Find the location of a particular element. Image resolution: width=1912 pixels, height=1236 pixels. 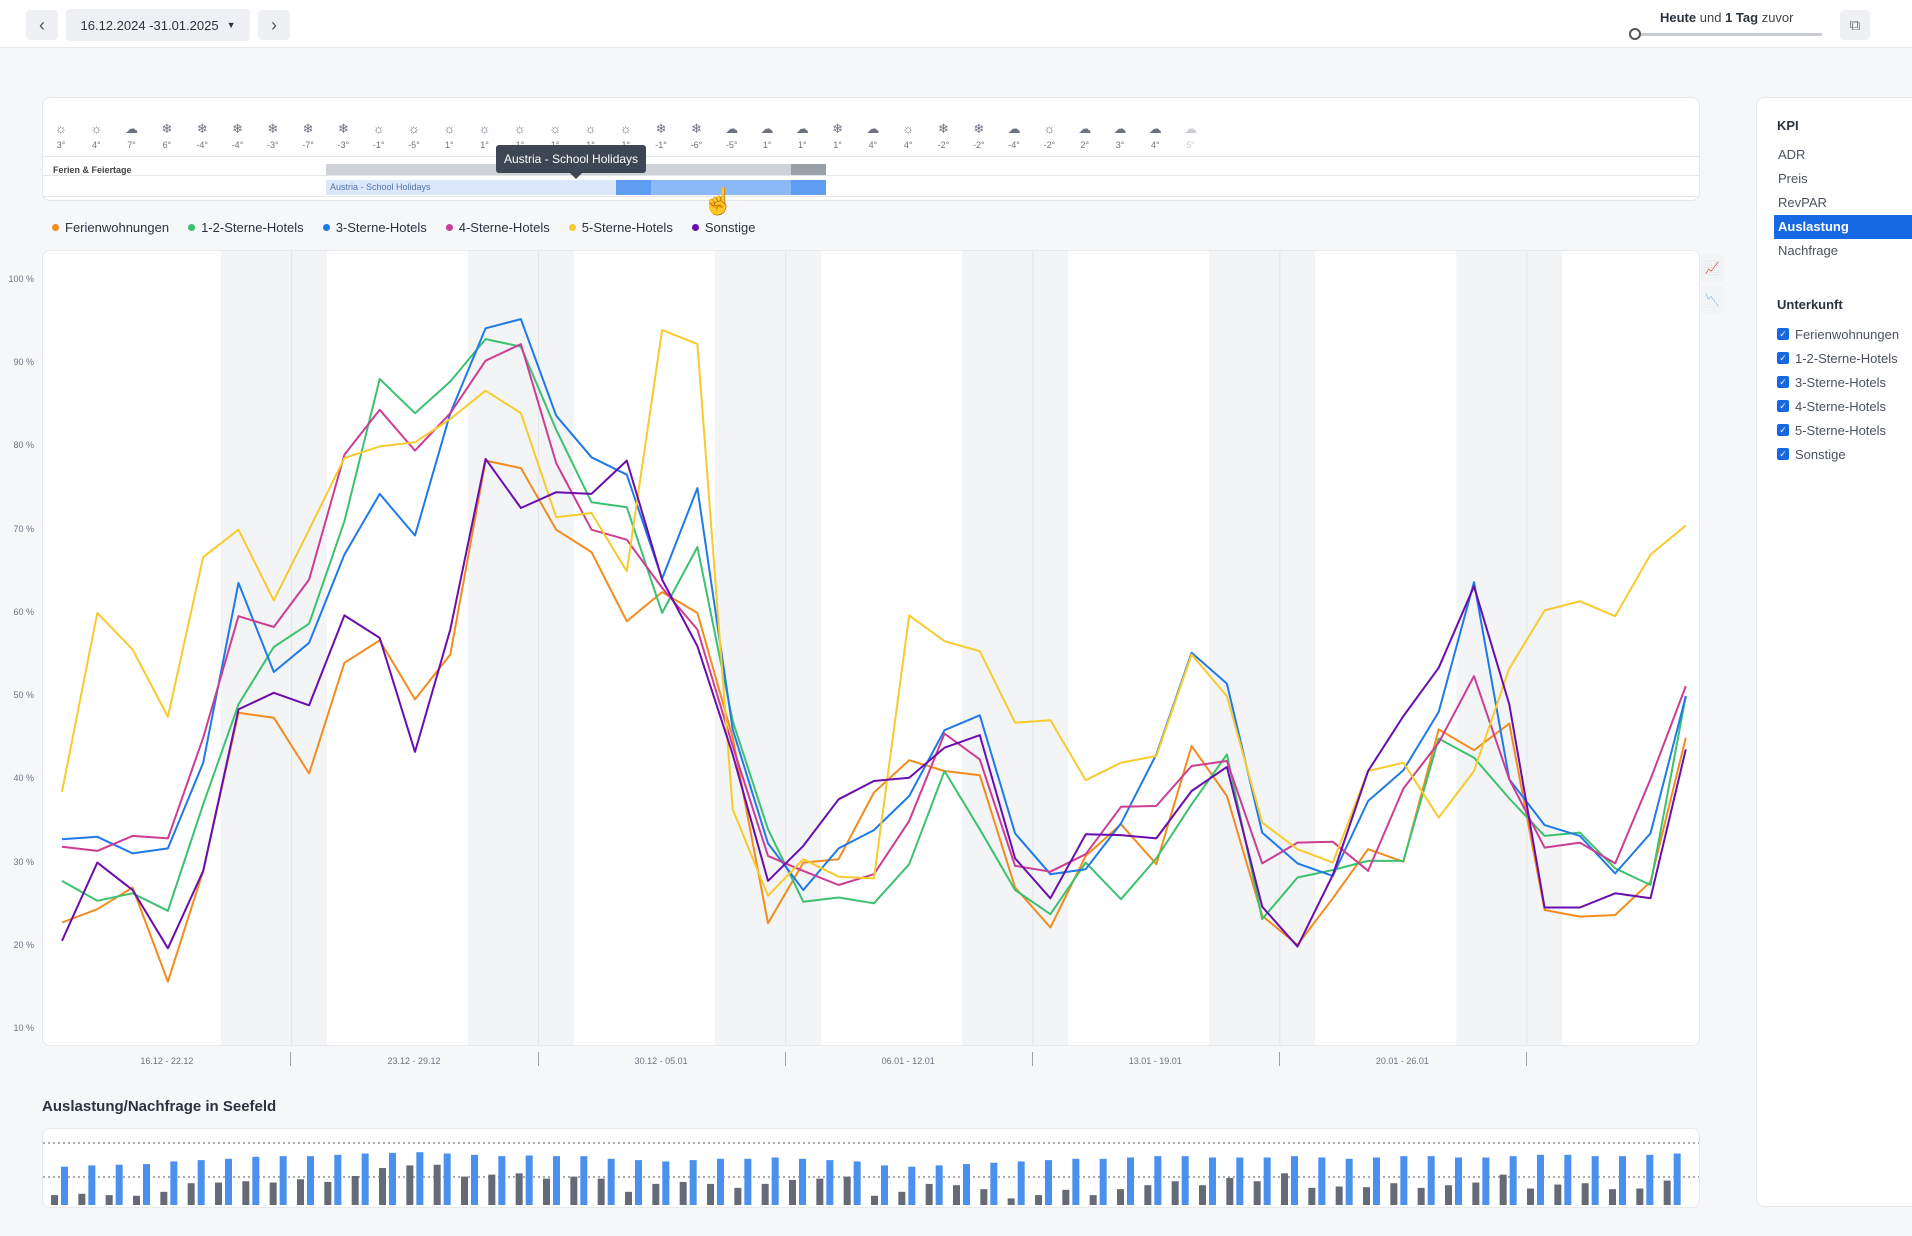

area-chart-toggle: 📉 is located at coordinates (1712, 300).